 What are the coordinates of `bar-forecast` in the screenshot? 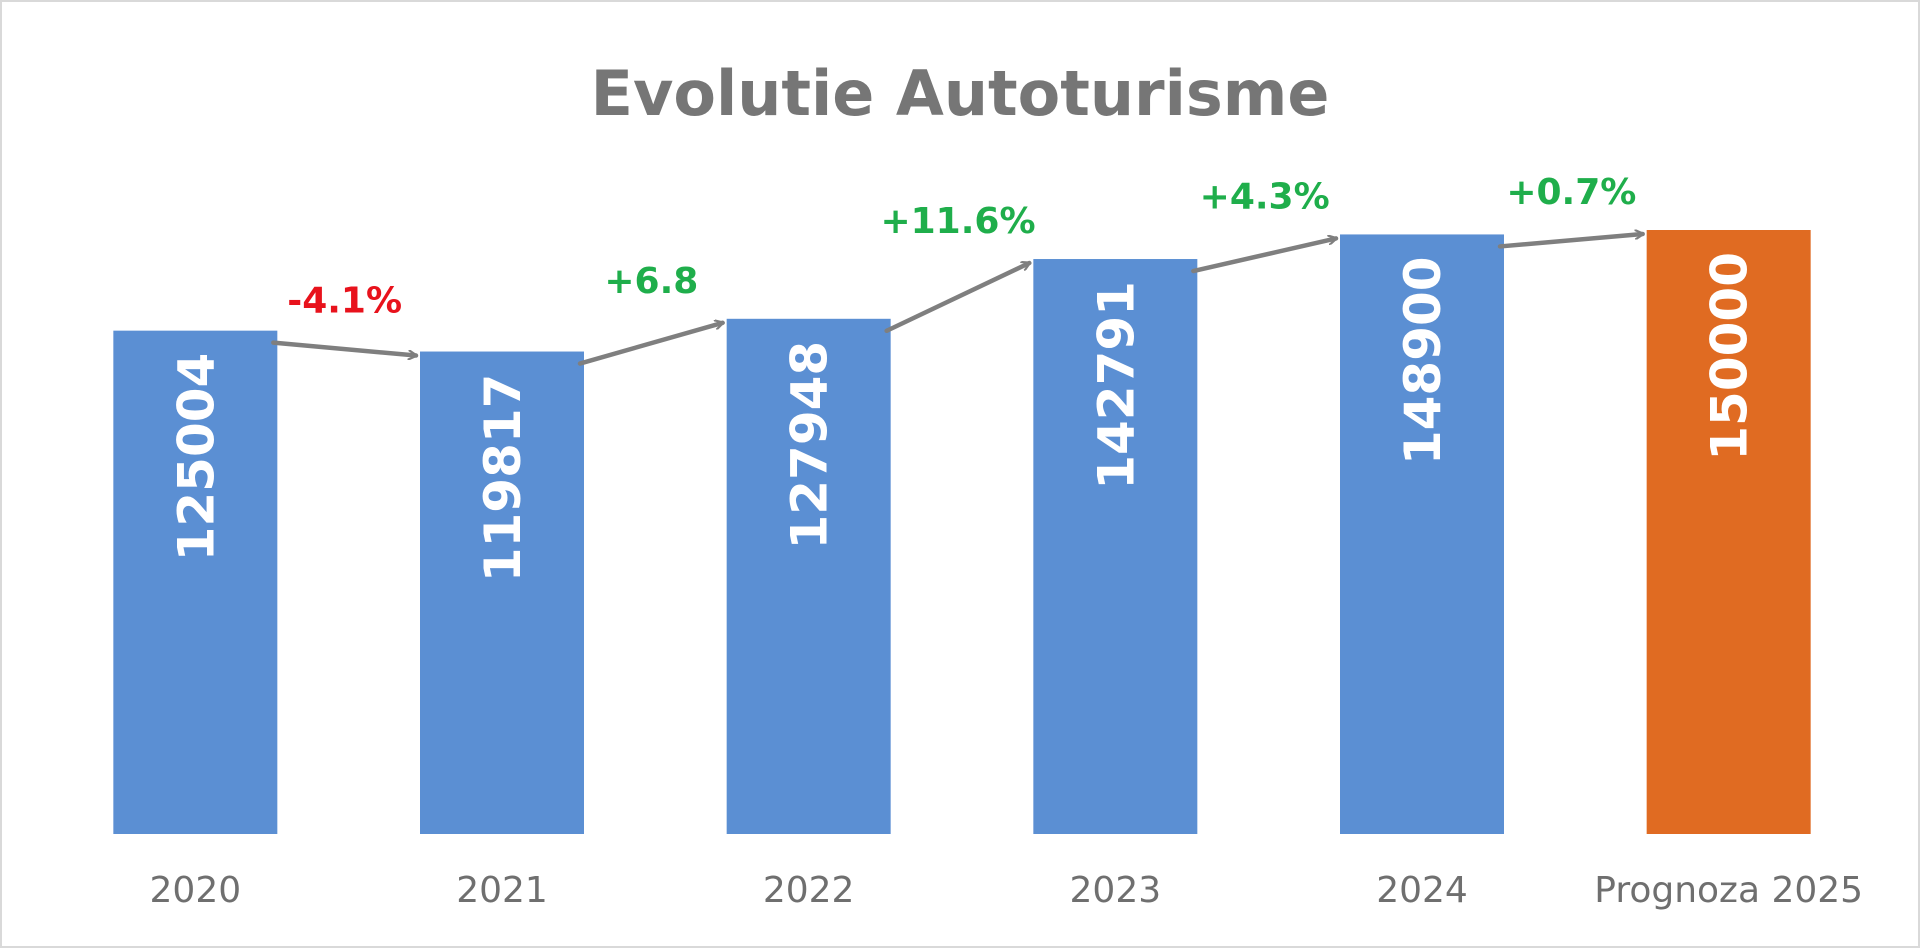 It's located at (1728, 532).